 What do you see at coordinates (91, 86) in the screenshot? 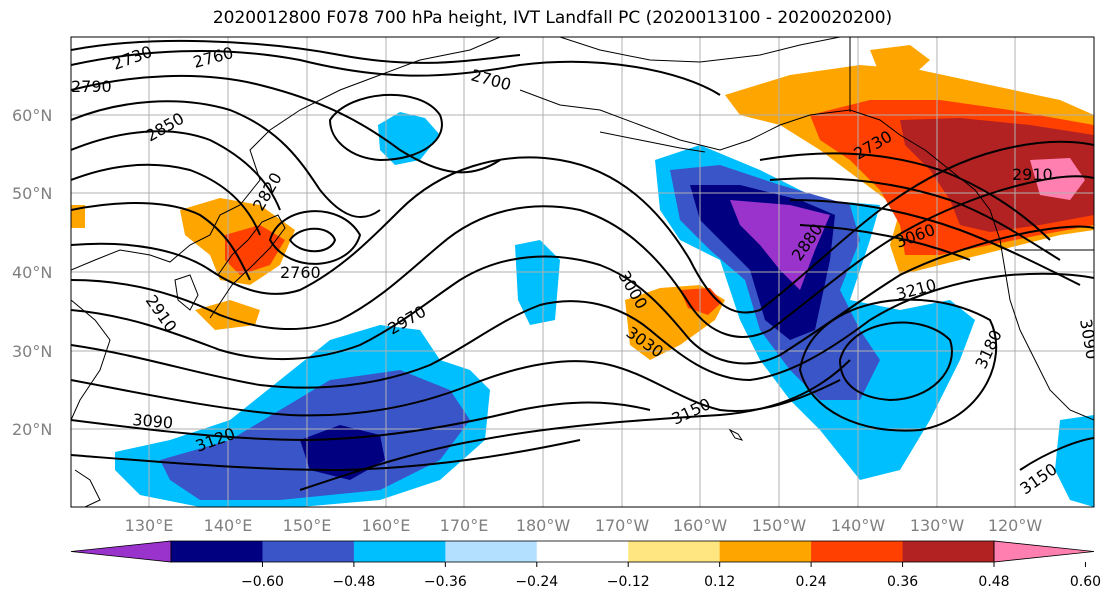
I see `contour-label: 2790` at bounding box center [91, 86].